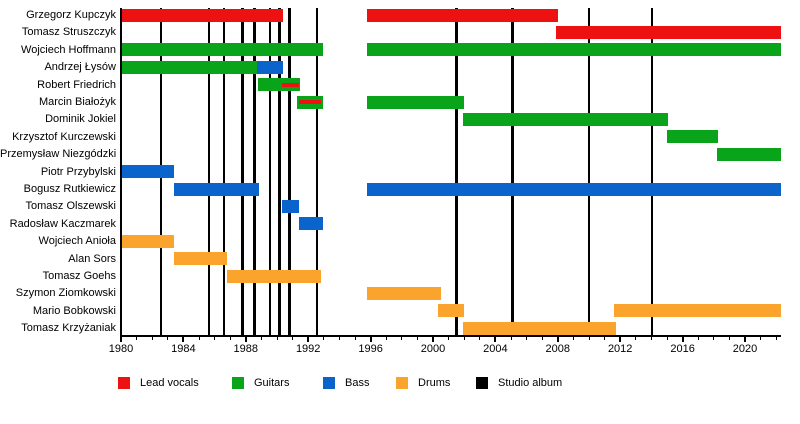 The height and width of the screenshot is (424, 800). I want to click on member-name-label: Piotr Przybylski, so click(78, 171).